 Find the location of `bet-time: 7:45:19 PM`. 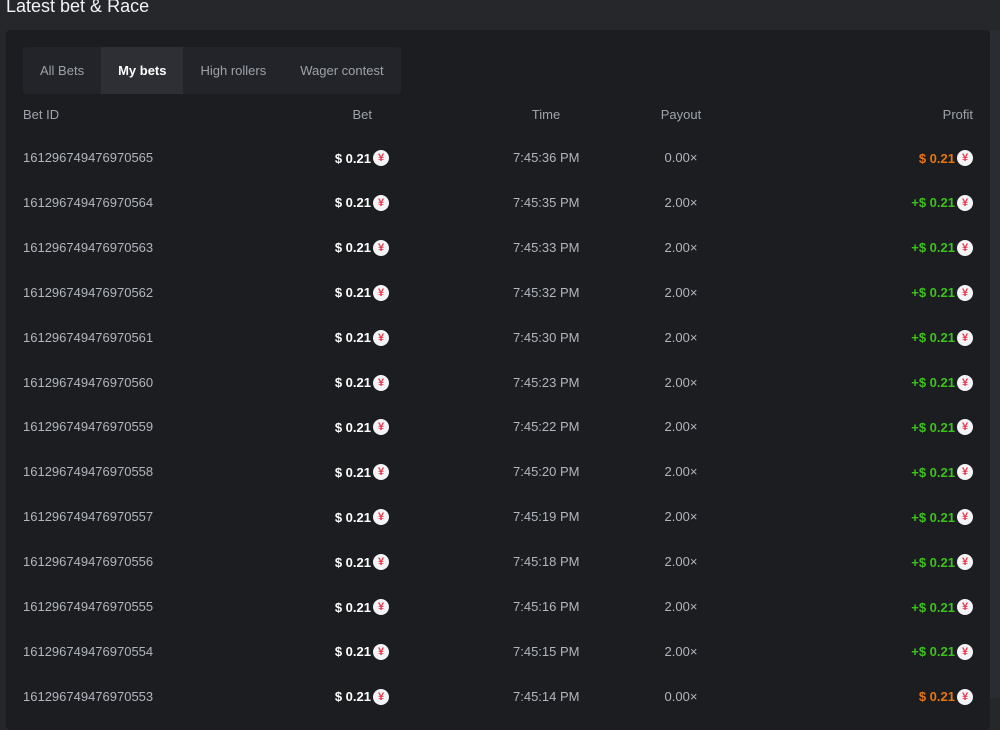

bet-time: 7:45:19 PM is located at coordinates (546, 517).